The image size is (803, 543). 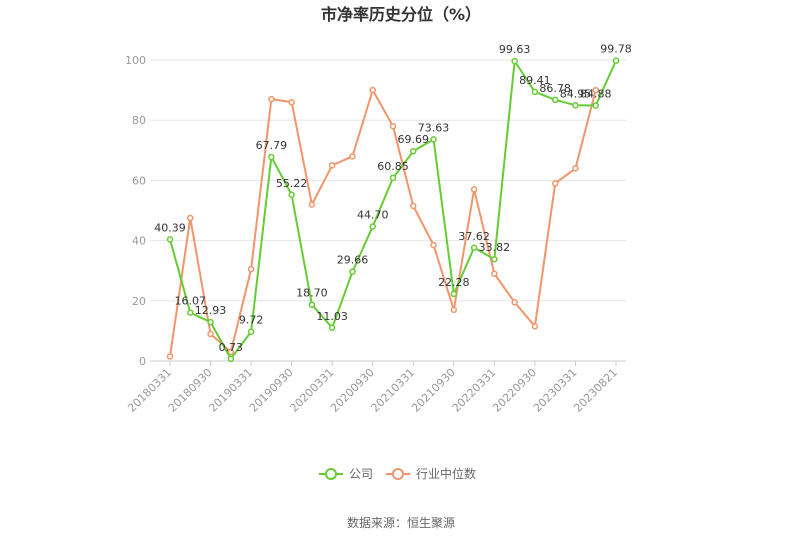 What do you see at coordinates (191, 301) in the screenshot?
I see `data-label: 16.07` at bounding box center [191, 301].